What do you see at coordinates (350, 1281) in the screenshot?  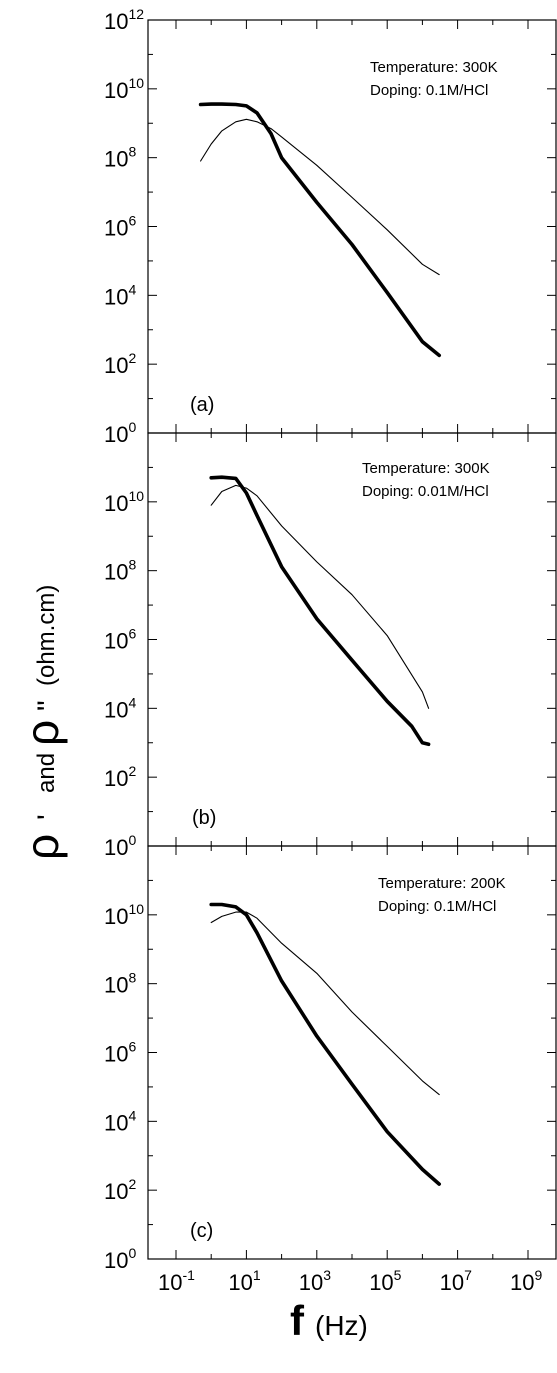 I see `x-axis-tick-labels: 10⁻¹ 10¹ 10³ 10⁵ 10⁷ 10⁹` at bounding box center [350, 1281].